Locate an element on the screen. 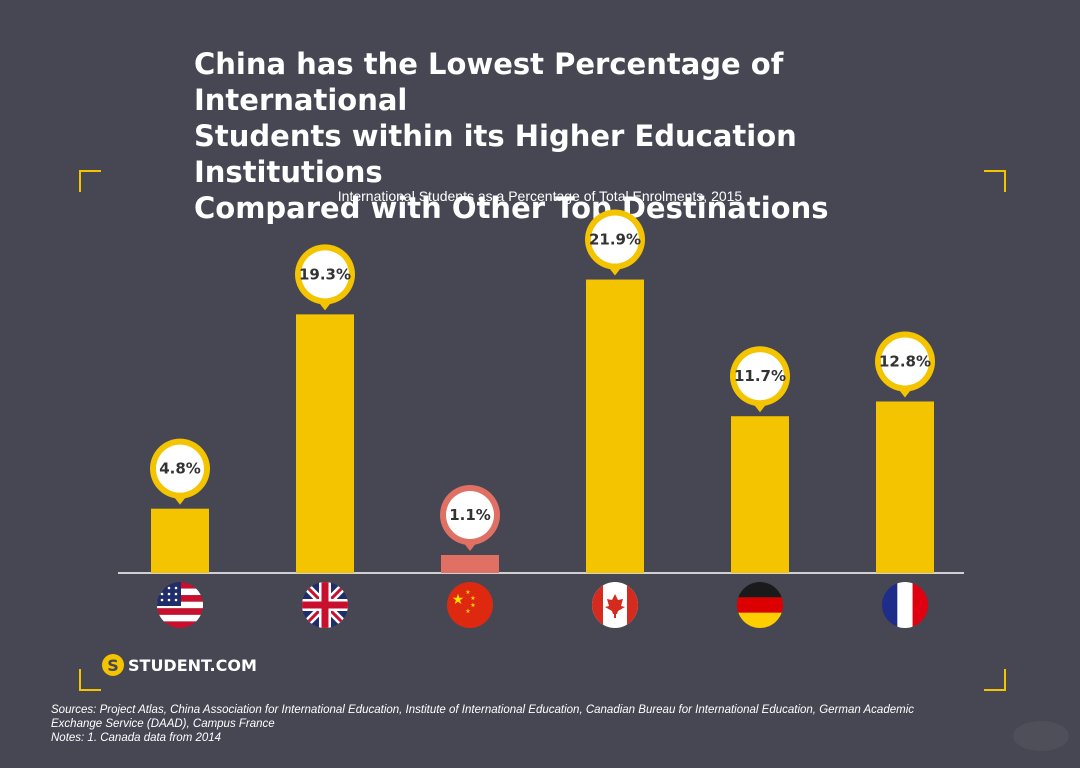 Image resolution: width=1080 pixels, height=768 pixels. uk-flag-icon is located at coordinates (325, 605).